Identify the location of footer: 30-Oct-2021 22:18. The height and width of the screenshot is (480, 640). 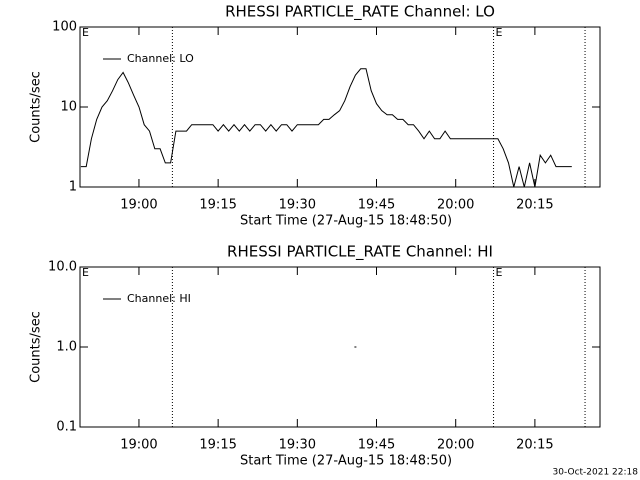
(596, 473).